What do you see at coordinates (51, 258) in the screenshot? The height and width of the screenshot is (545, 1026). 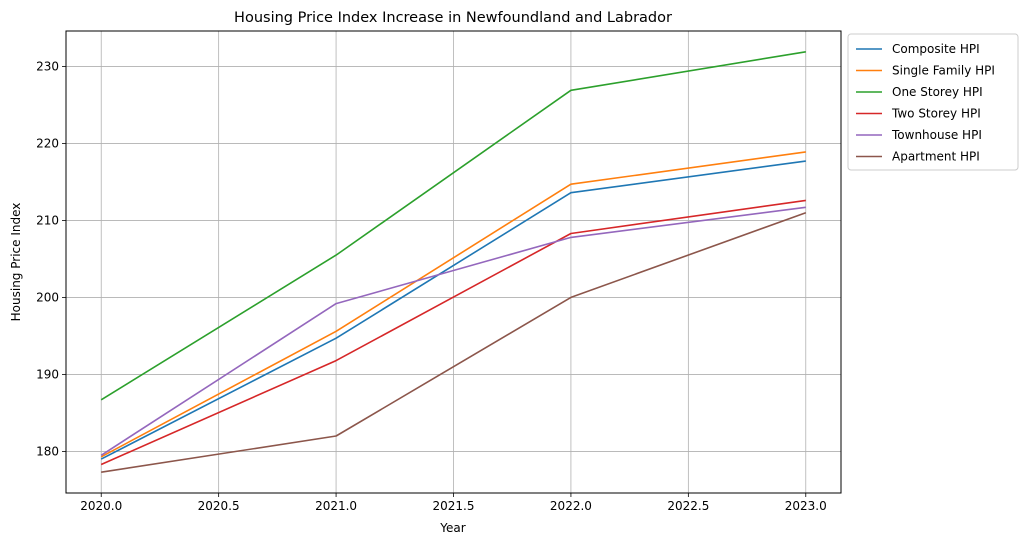 I see `y-axis-ticks: 180 190 200 210 220 230` at bounding box center [51, 258].